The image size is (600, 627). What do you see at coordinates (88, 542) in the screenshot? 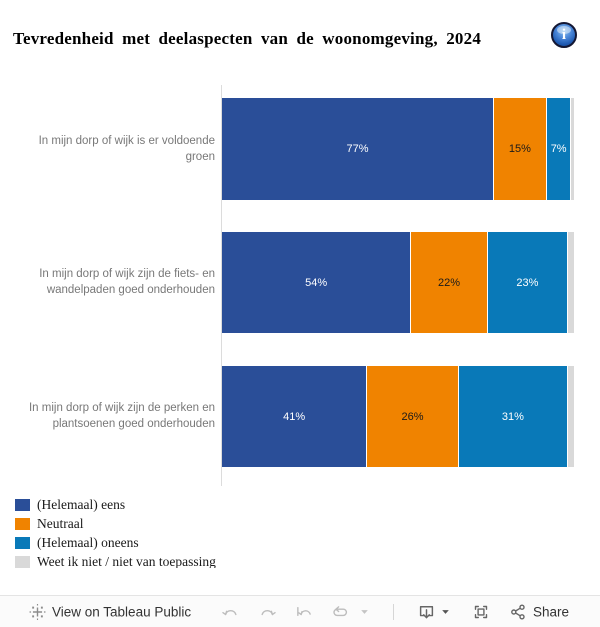
I see `legend-label: (Helemaal) oneens` at bounding box center [88, 542].